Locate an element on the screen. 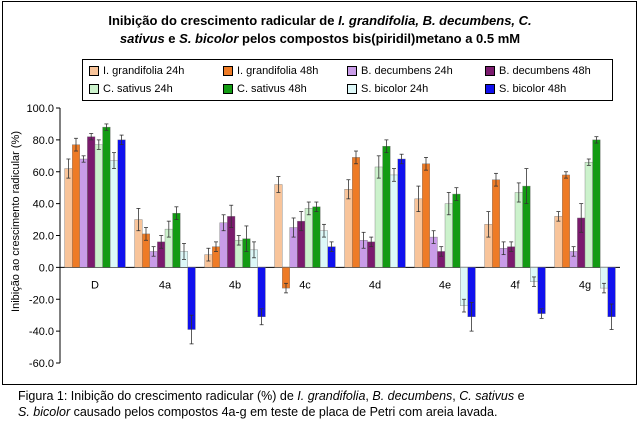 This screenshot has width=640, height=427. legend-item: S. bicolor 48h is located at coordinates (525, 89).